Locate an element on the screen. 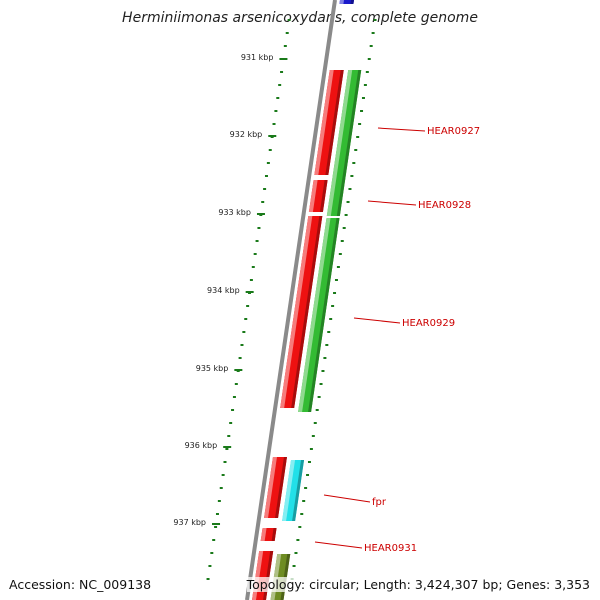 Image resolution: width=600 pixels, height=600 pixels. axis-tick-label: 934 kbp is located at coordinates (223, 290).